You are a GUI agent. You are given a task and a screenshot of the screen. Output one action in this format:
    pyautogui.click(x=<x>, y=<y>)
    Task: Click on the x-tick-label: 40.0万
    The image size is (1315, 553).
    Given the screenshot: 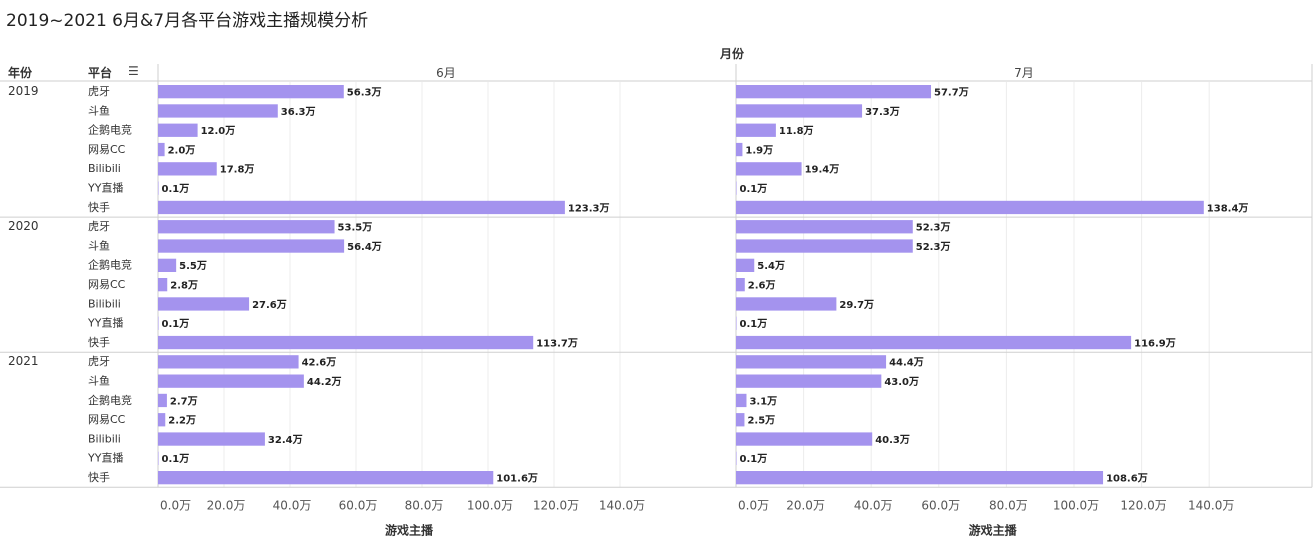 What is the action you would take?
    pyautogui.click(x=292, y=505)
    